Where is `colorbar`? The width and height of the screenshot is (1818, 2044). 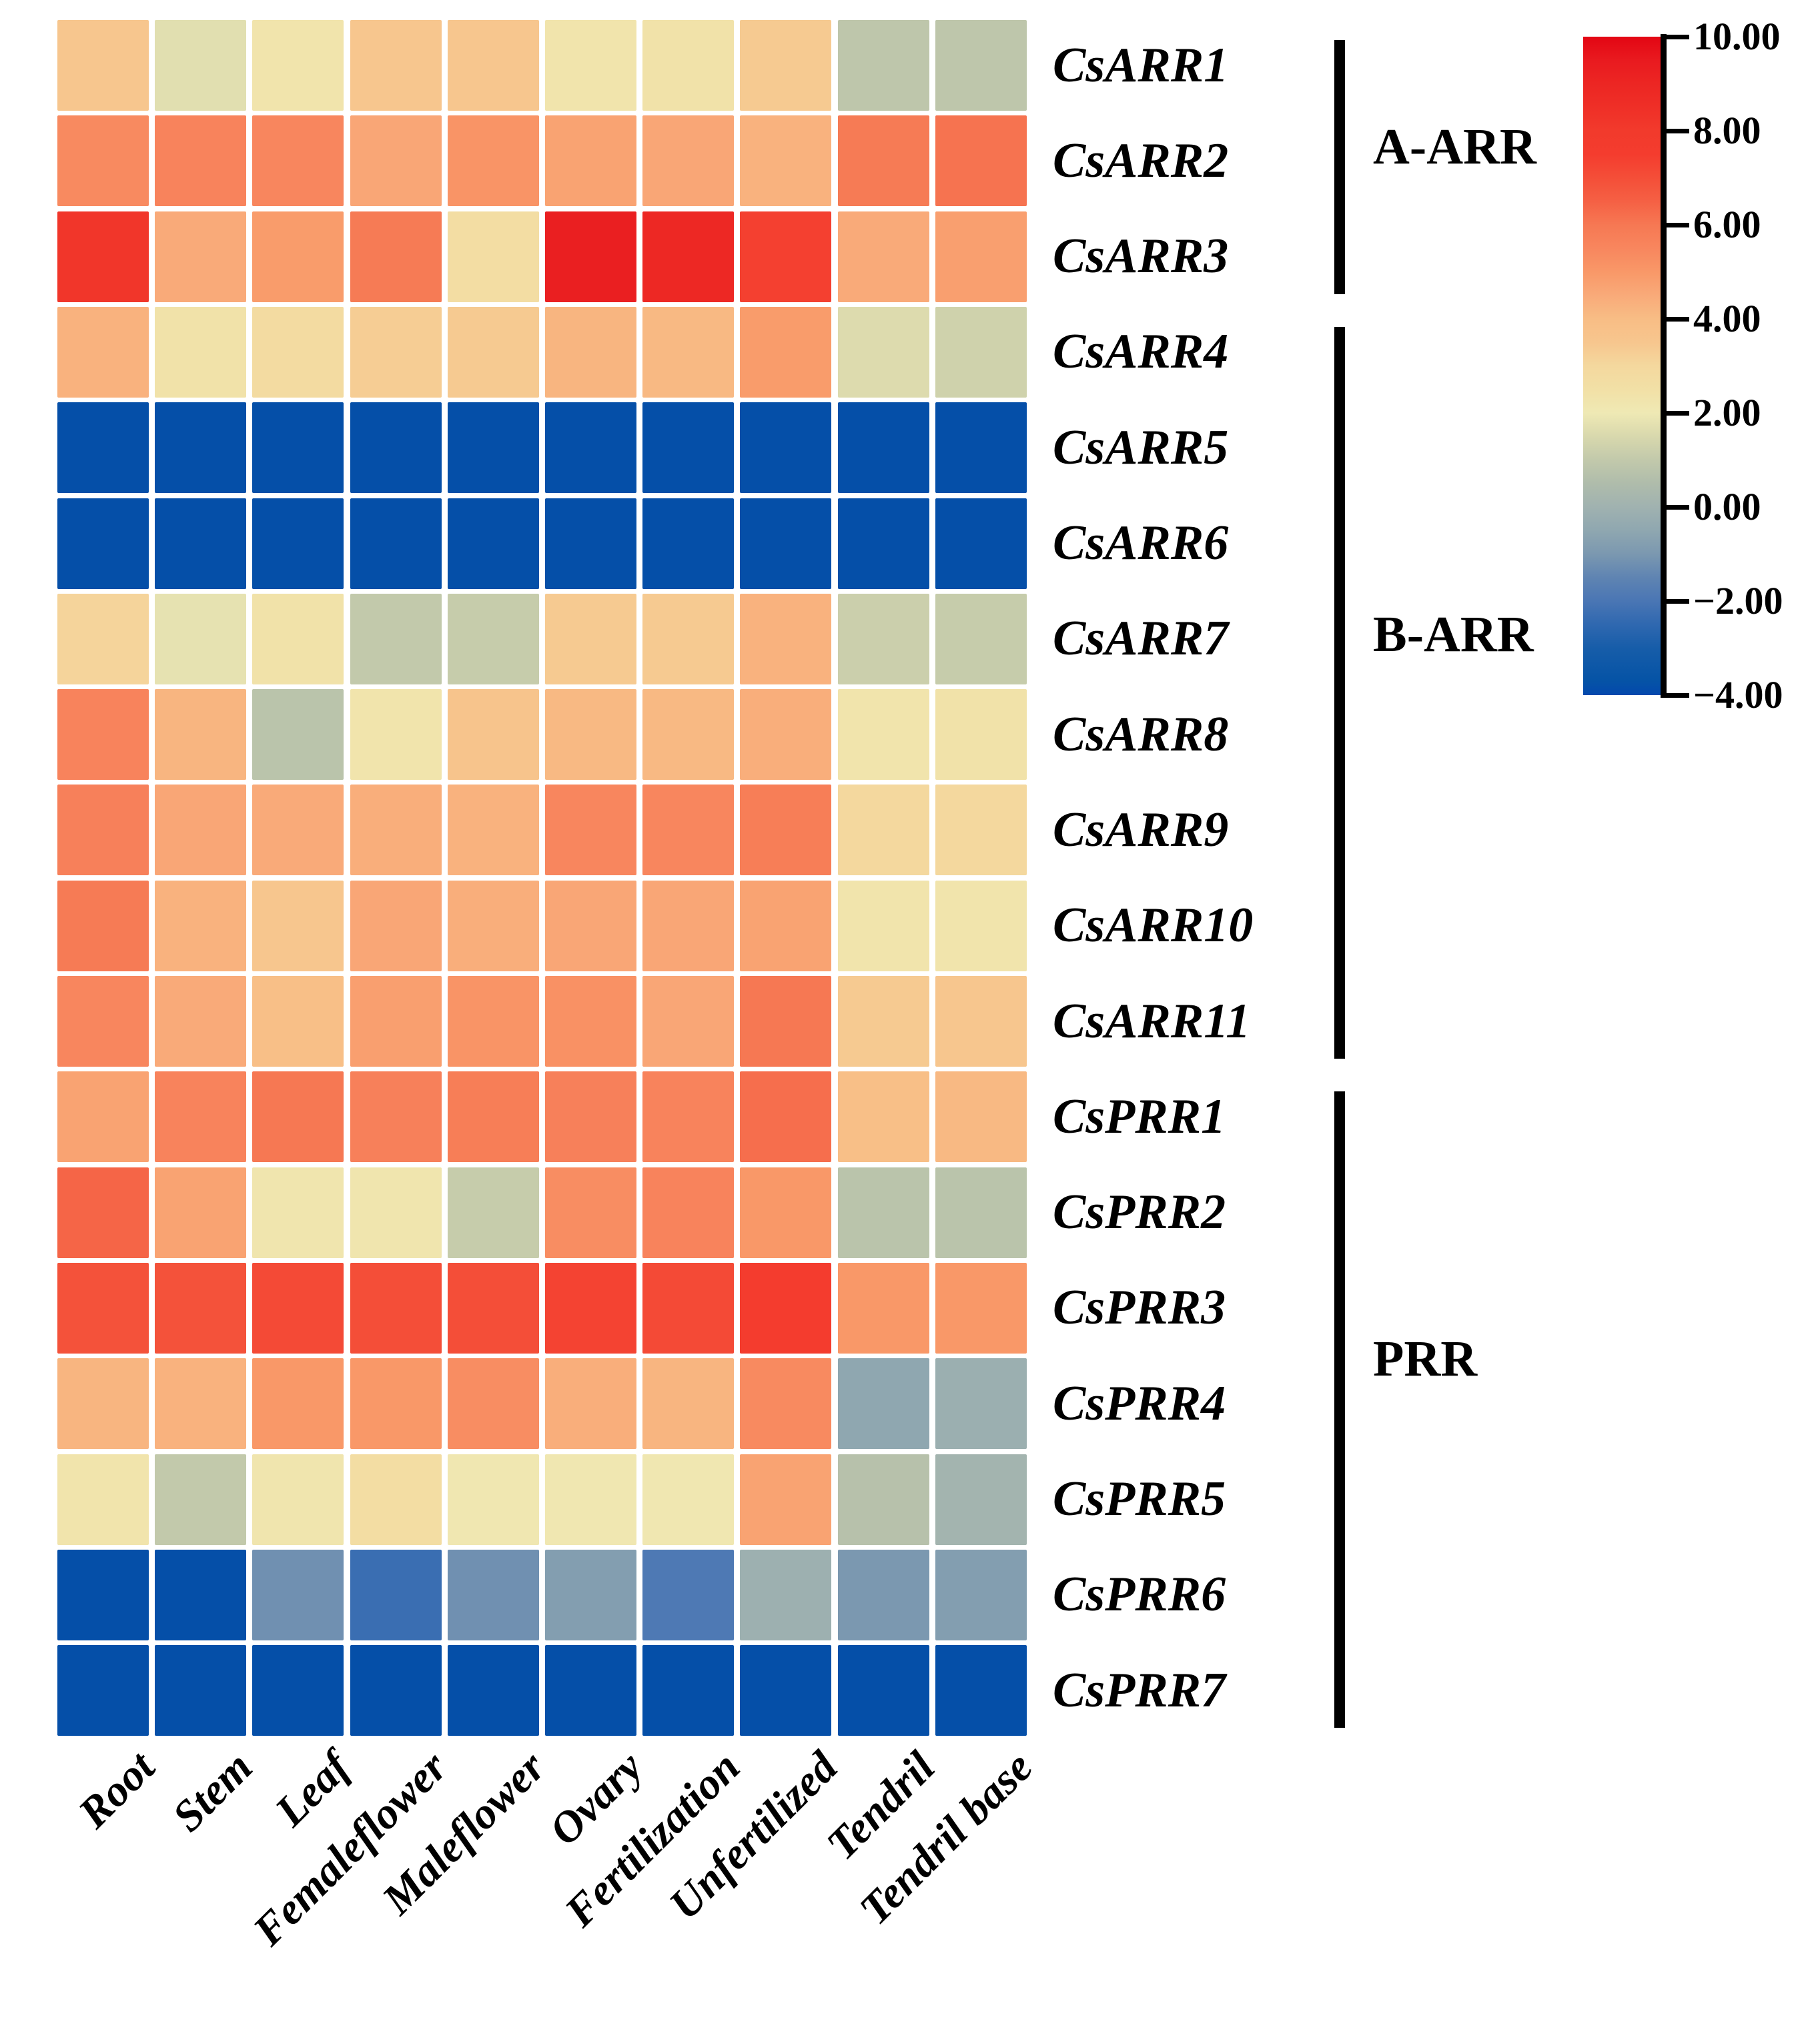 colorbar is located at coordinates (1623, 366).